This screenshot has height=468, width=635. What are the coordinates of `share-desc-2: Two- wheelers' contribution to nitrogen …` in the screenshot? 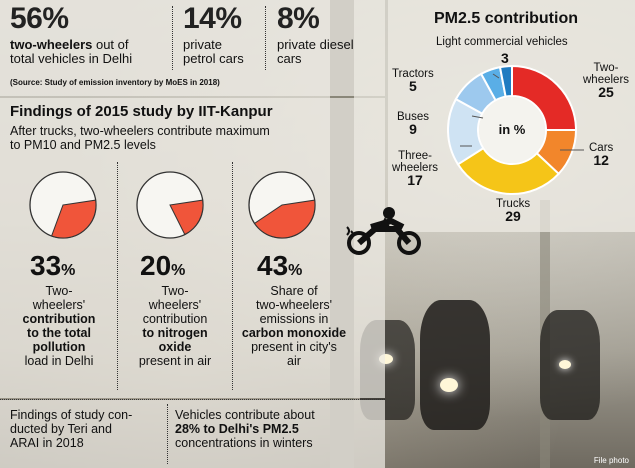 It's located at (175, 326).